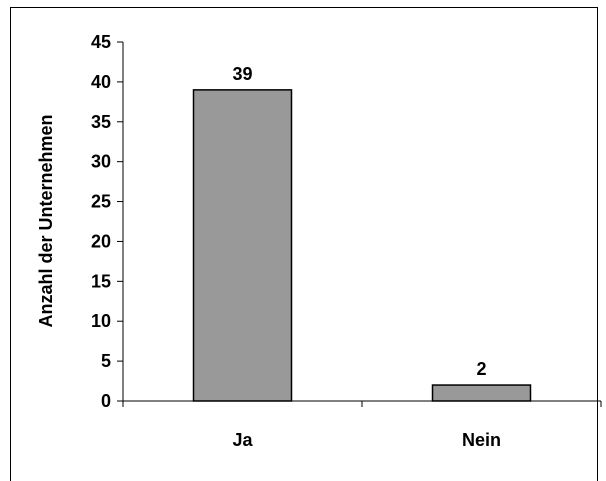  What do you see at coordinates (101, 122) in the screenshot?
I see `y-tick-label: 35` at bounding box center [101, 122].